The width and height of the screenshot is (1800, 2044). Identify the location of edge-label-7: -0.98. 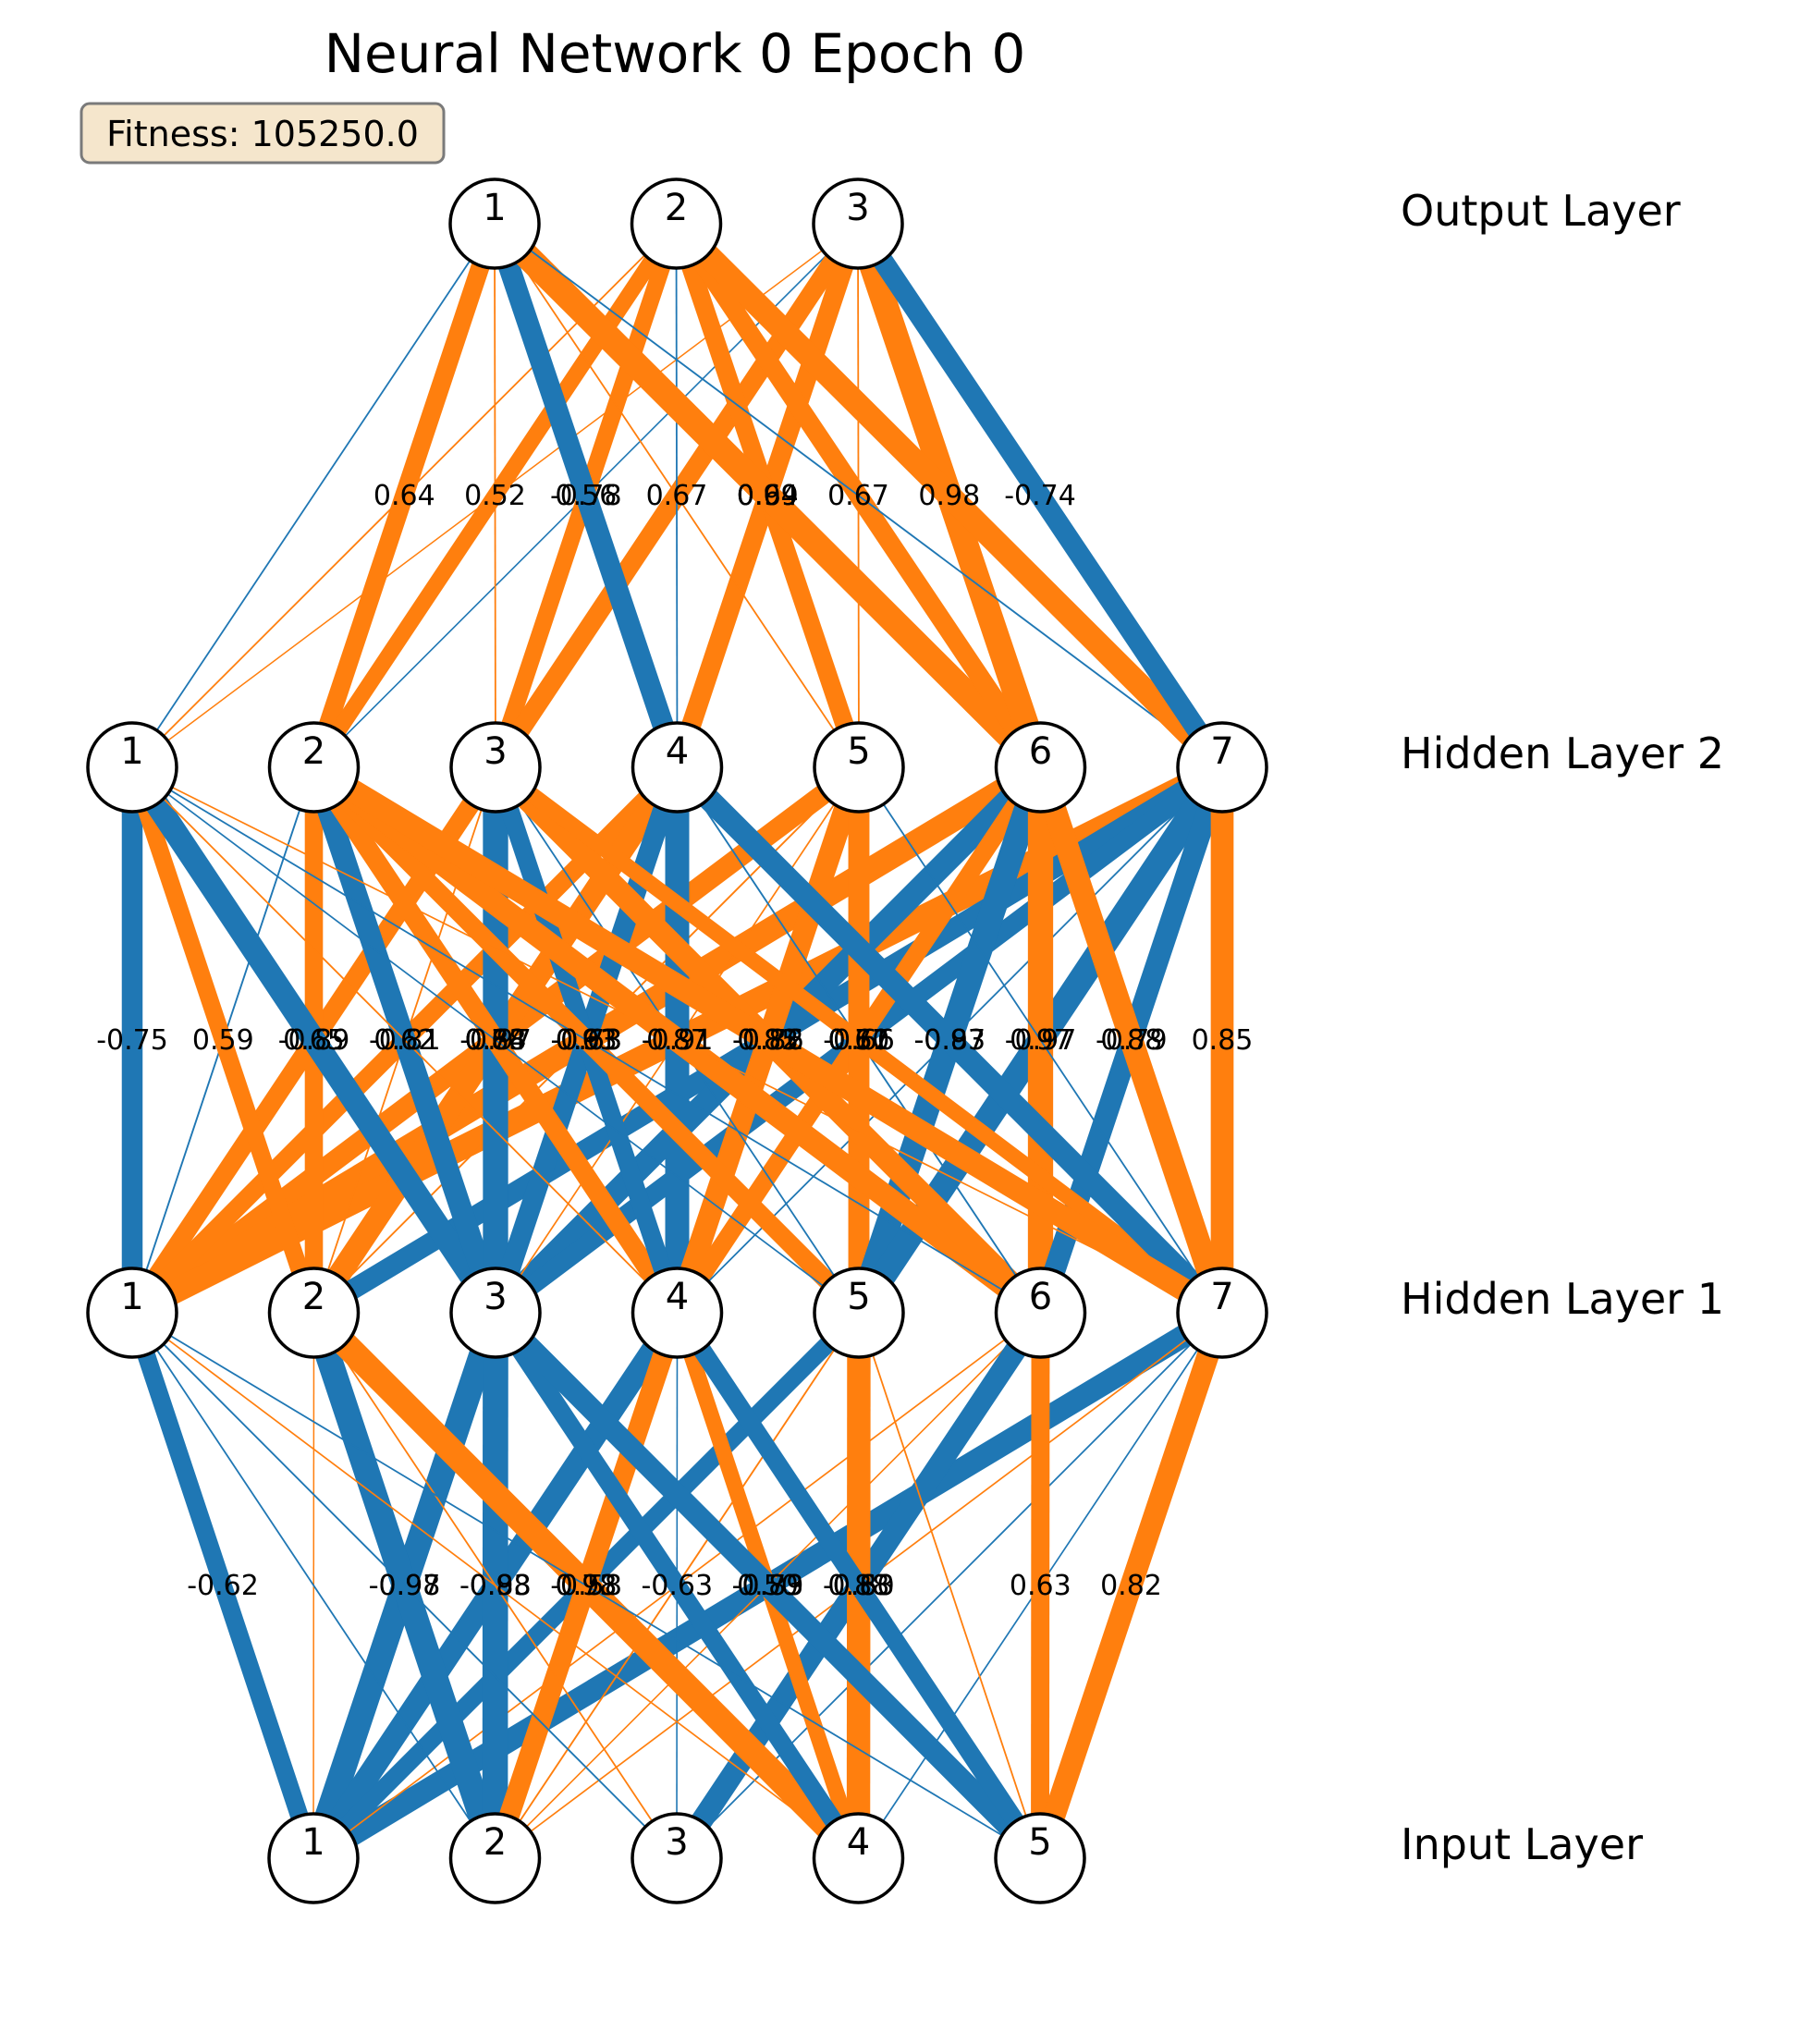
(405, 1586).